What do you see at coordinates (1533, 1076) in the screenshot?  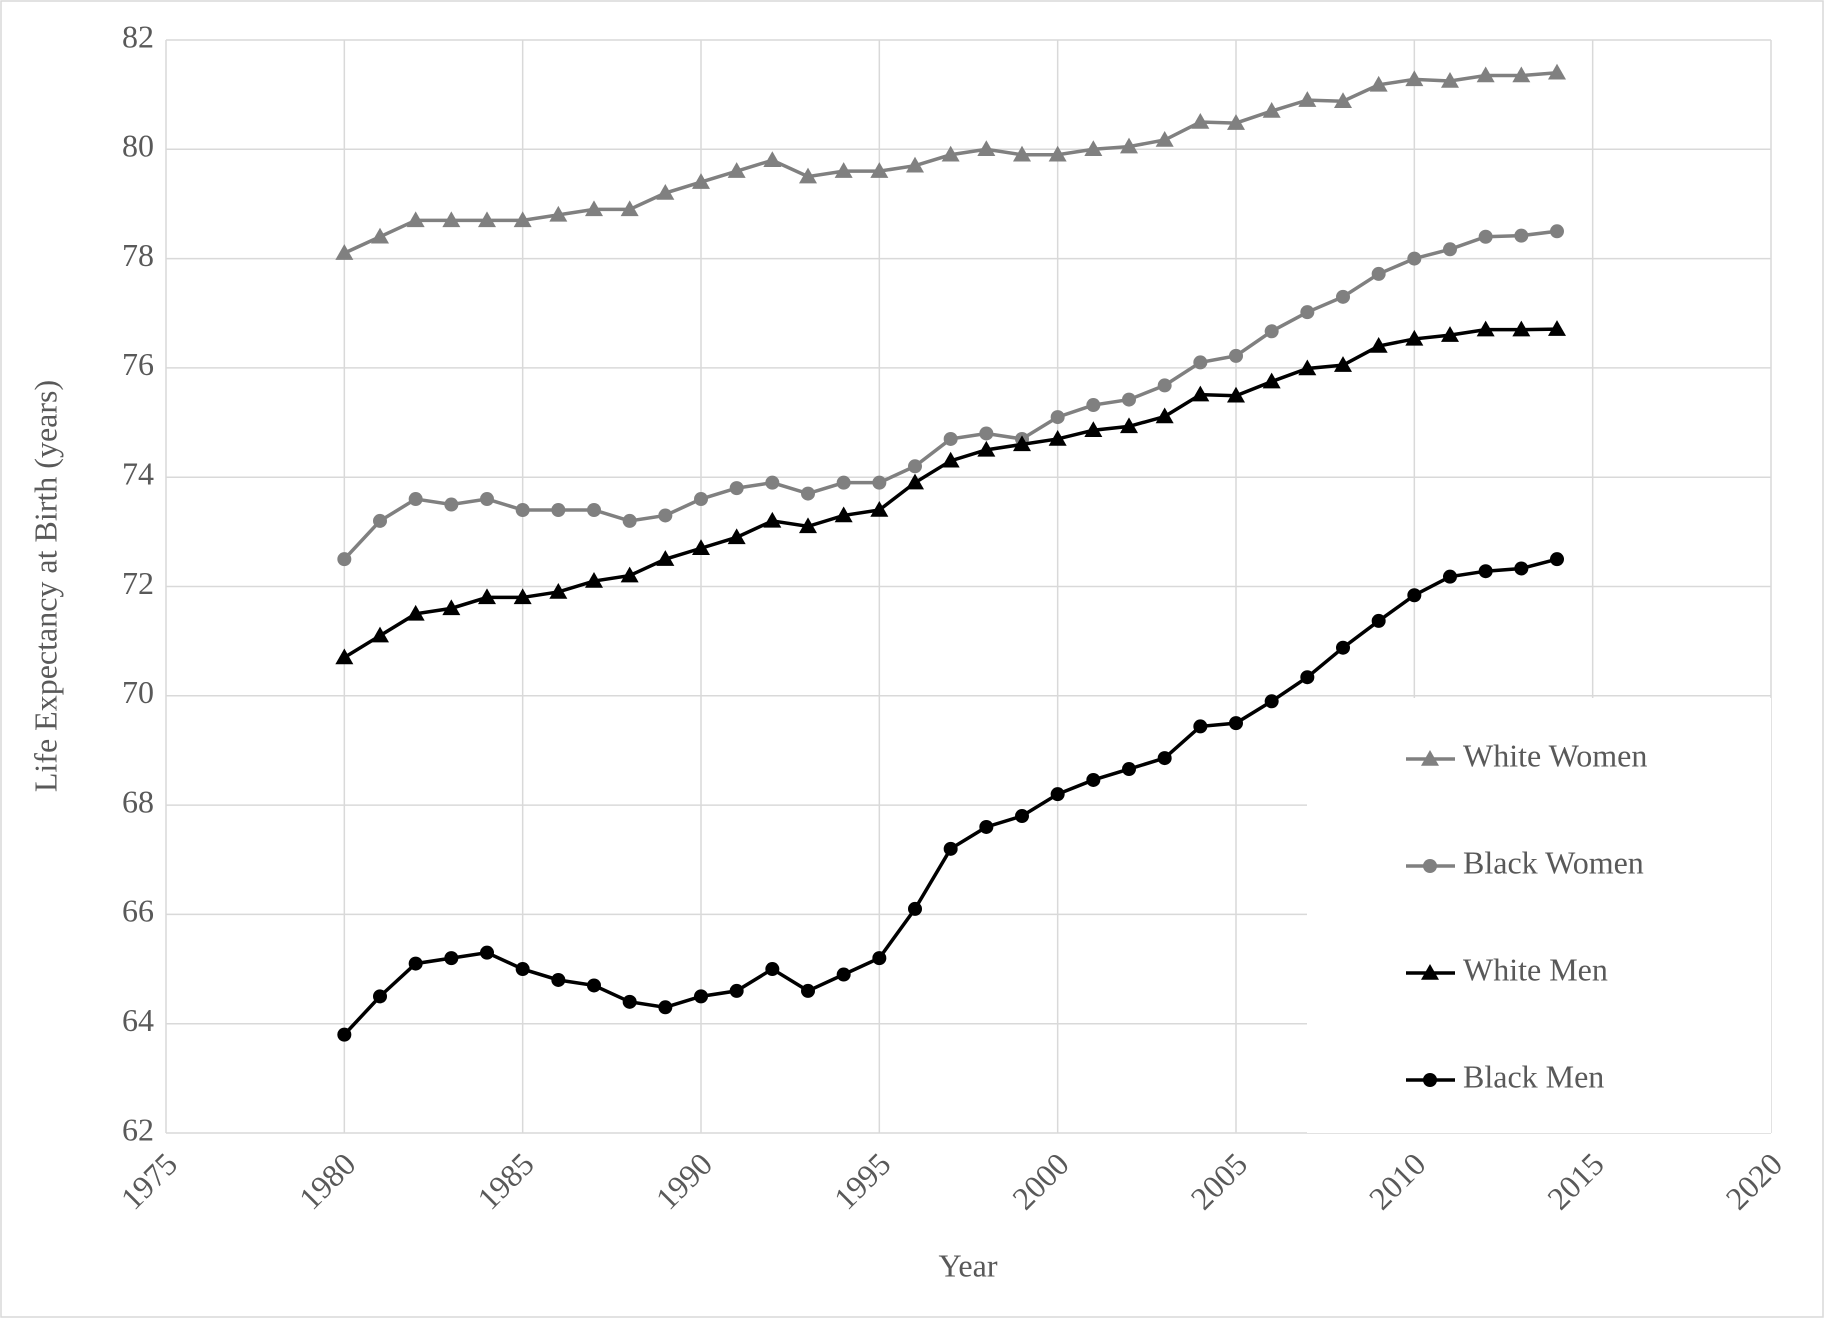 I see `legend-label: Black Men` at bounding box center [1533, 1076].